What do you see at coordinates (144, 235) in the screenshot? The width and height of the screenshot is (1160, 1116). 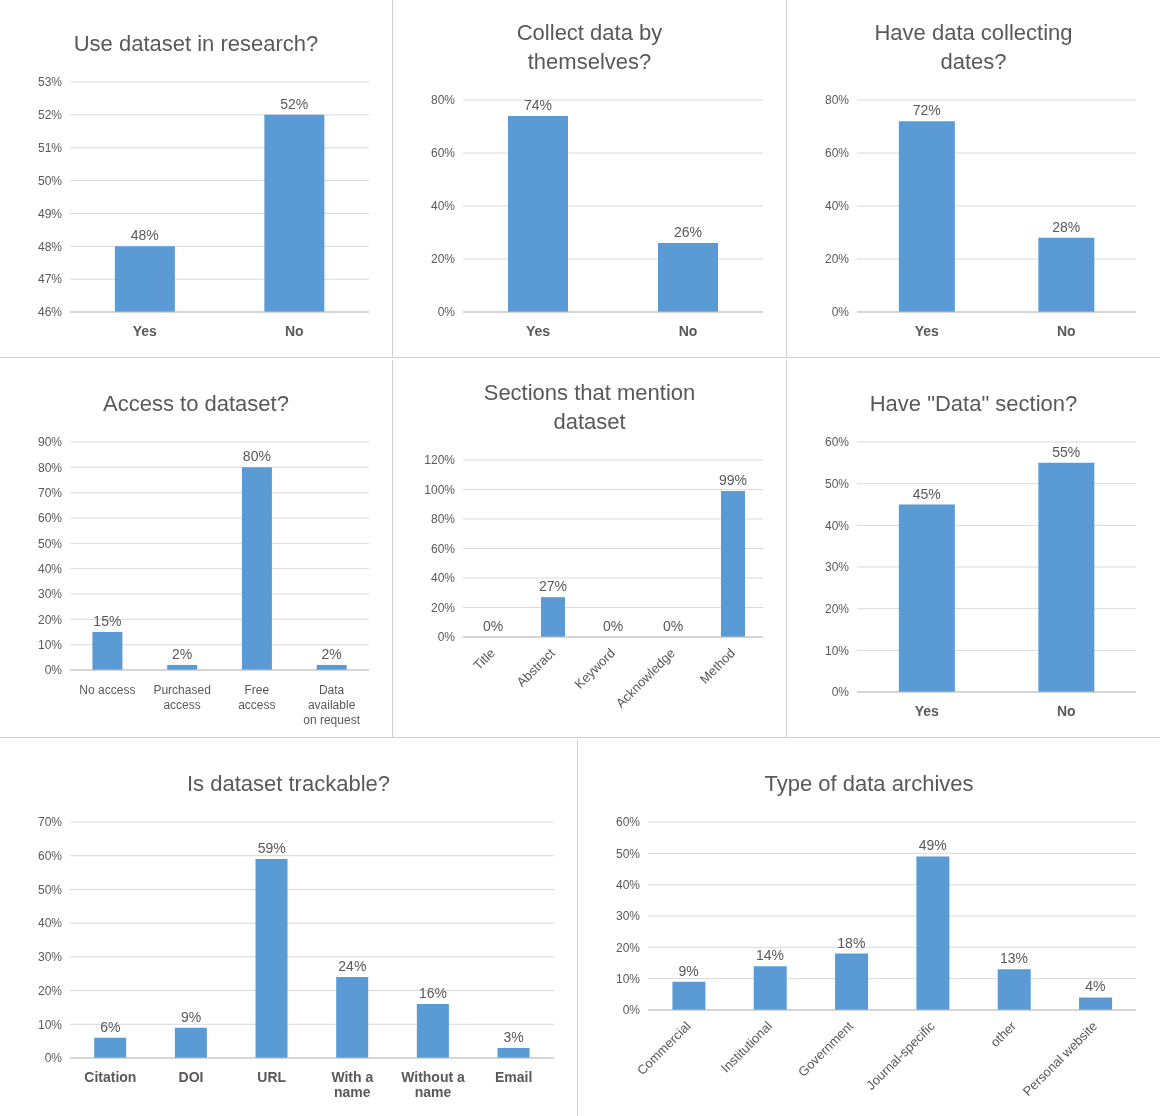 I see `data-label: 48%` at bounding box center [144, 235].